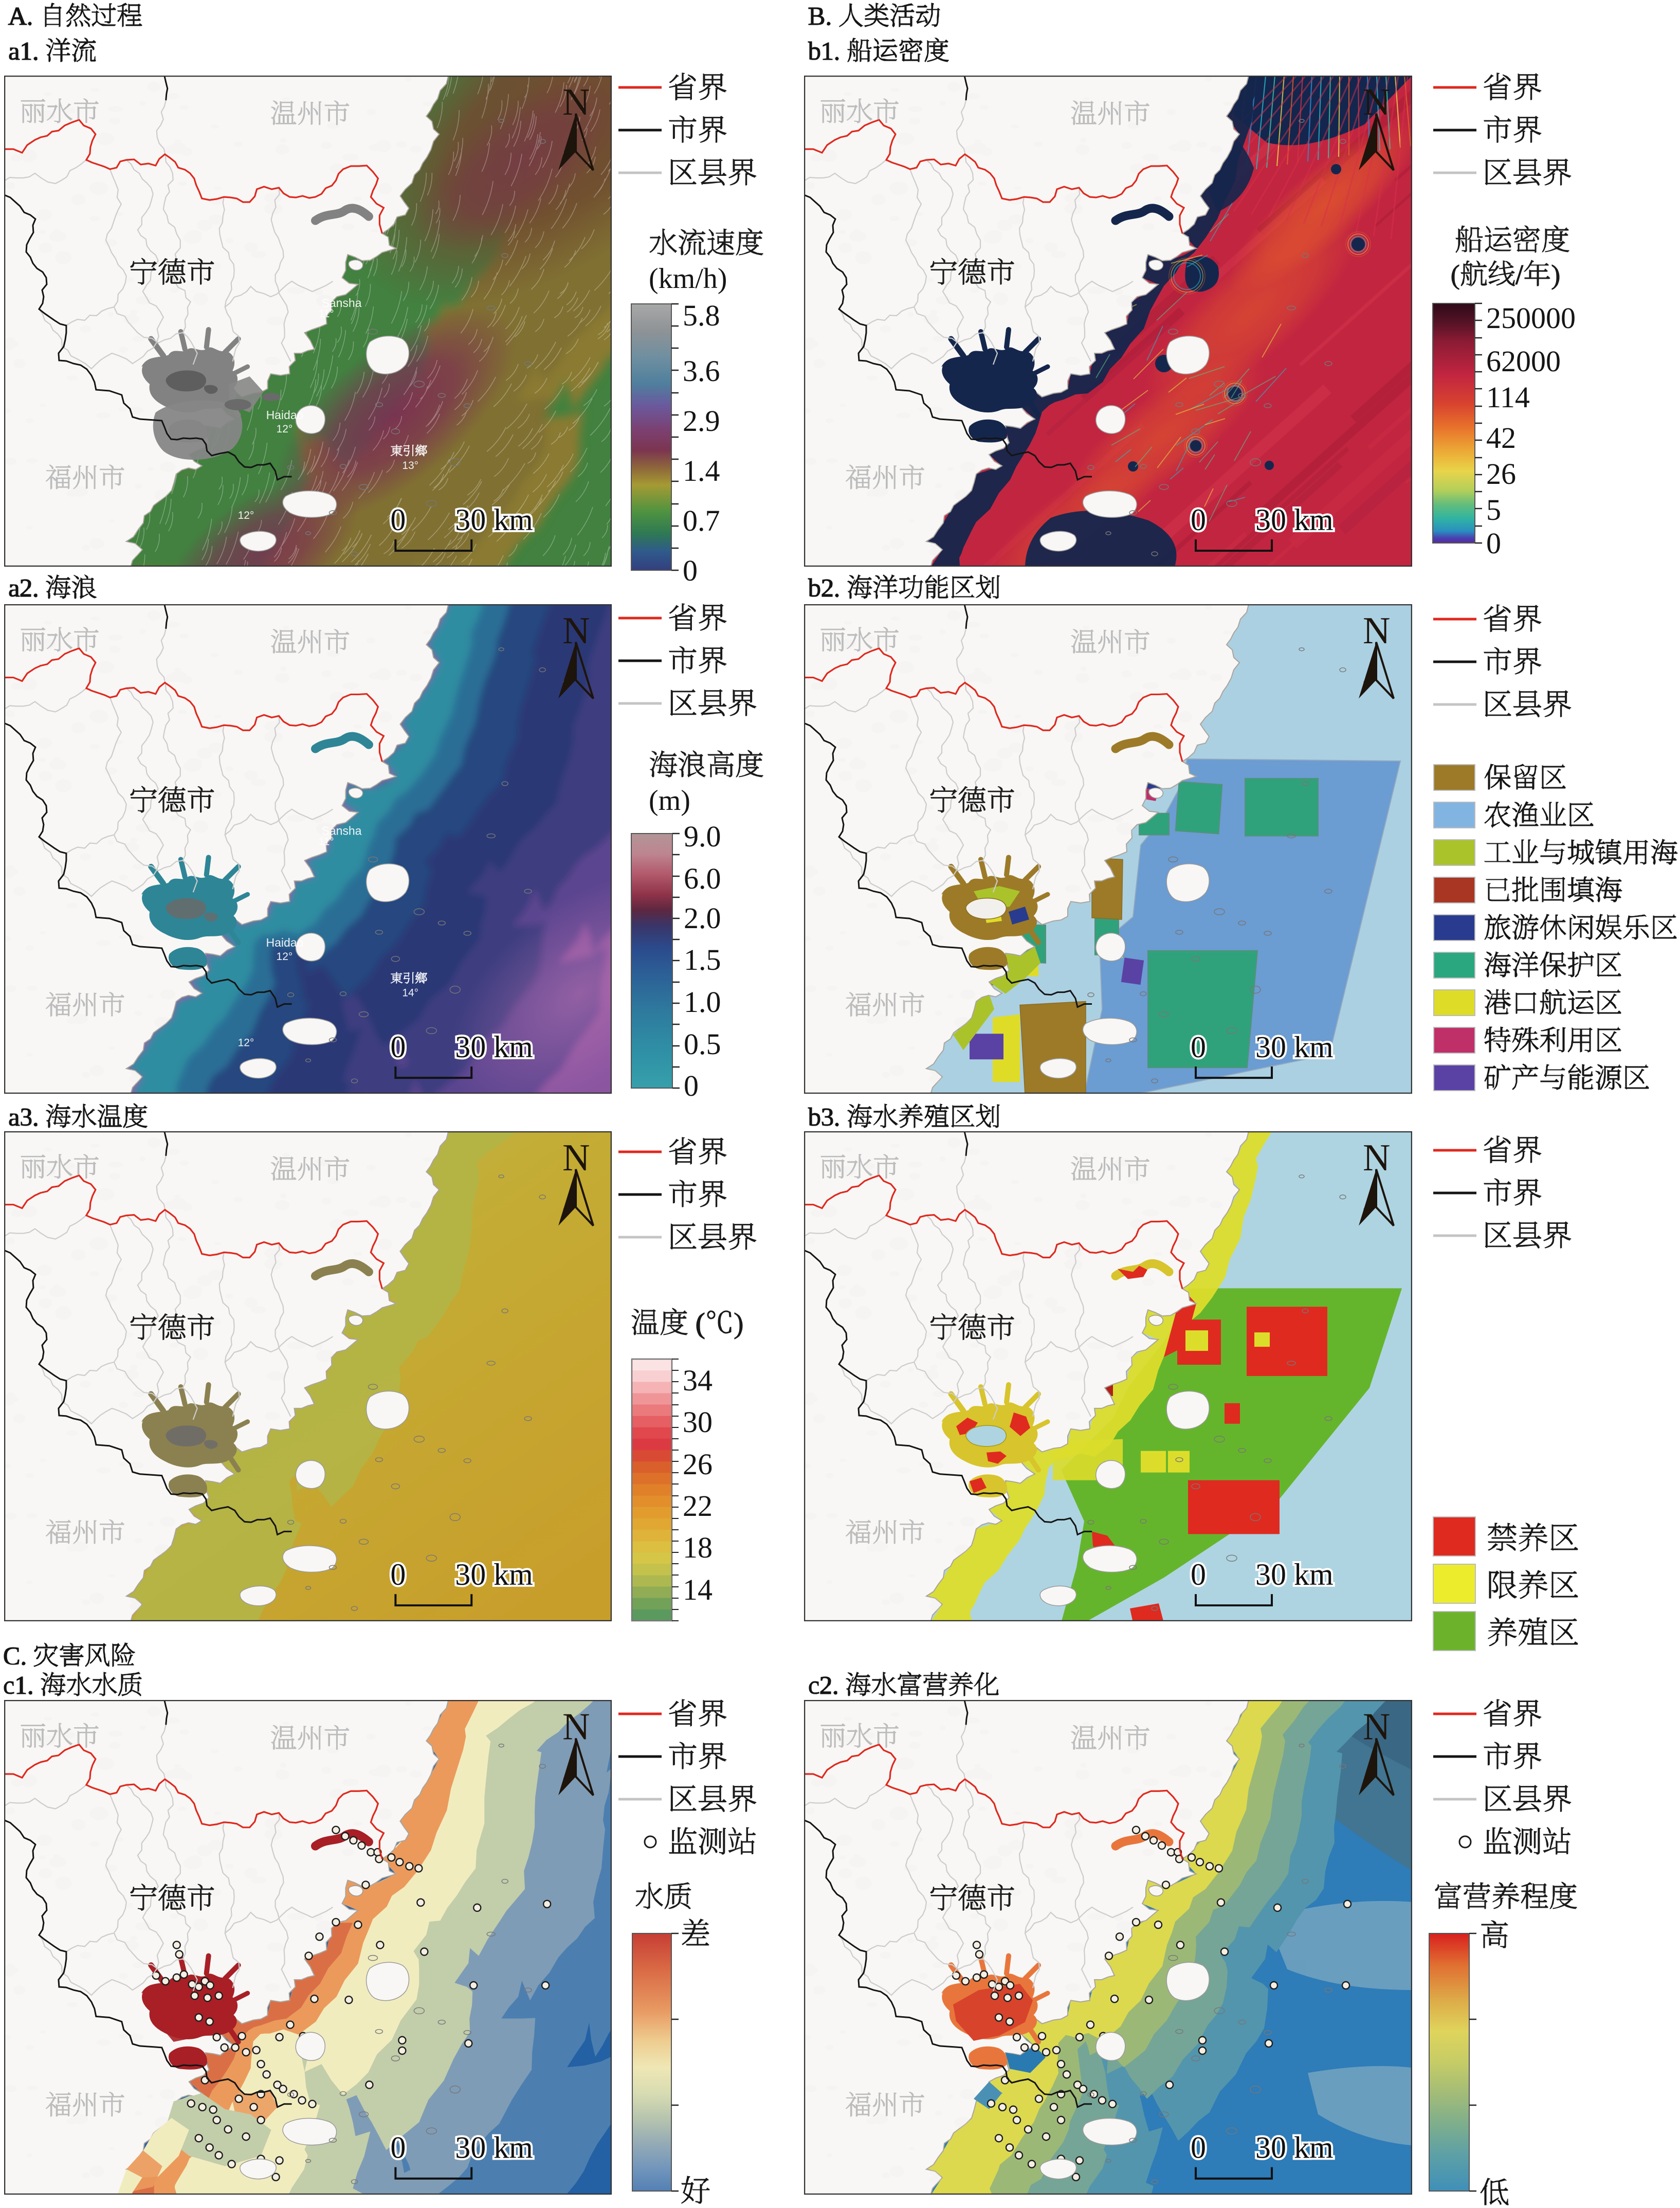 The height and width of the screenshot is (2208, 1680). What do you see at coordinates (1523, 361) in the screenshot?
I see `svg-text: 62000` at bounding box center [1523, 361].